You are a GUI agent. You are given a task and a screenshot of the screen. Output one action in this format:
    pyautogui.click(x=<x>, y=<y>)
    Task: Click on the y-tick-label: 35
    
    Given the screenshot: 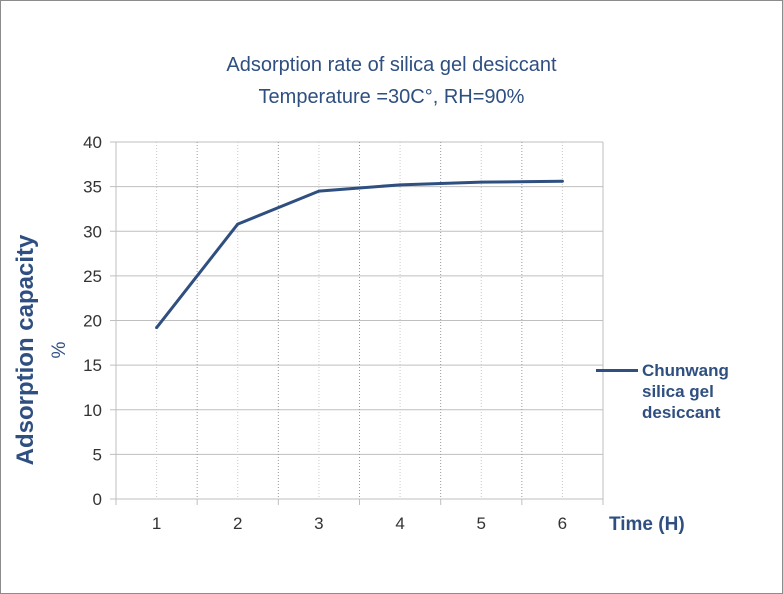 What is the action you would take?
    pyautogui.click(x=92, y=187)
    